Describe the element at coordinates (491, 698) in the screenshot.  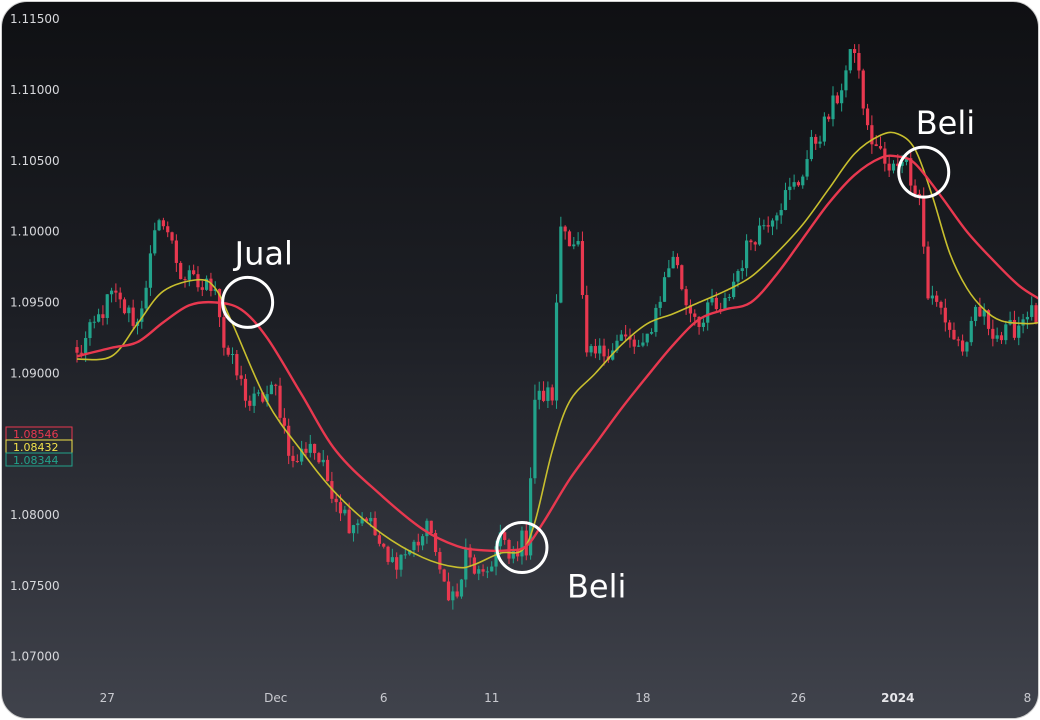
I see `x-tick-label: 11` at that location.